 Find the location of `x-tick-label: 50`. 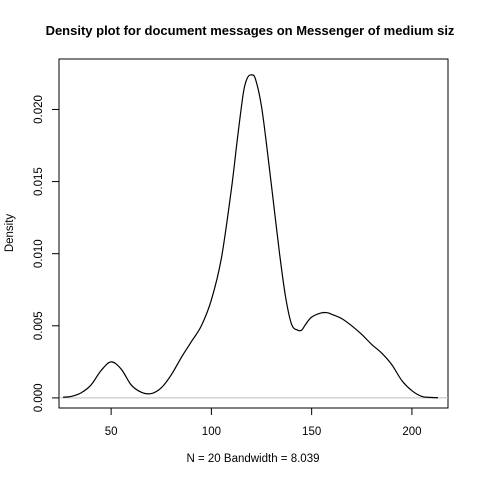

x-tick-label: 50 is located at coordinates (111, 432).